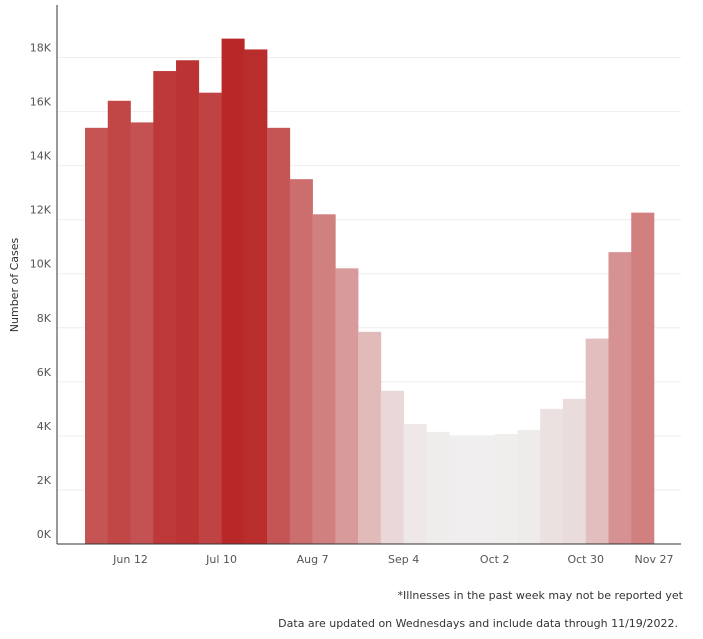 This screenshot has height=639, width=703. I want to click on y-tick-label: 8K, so click(44, 318).